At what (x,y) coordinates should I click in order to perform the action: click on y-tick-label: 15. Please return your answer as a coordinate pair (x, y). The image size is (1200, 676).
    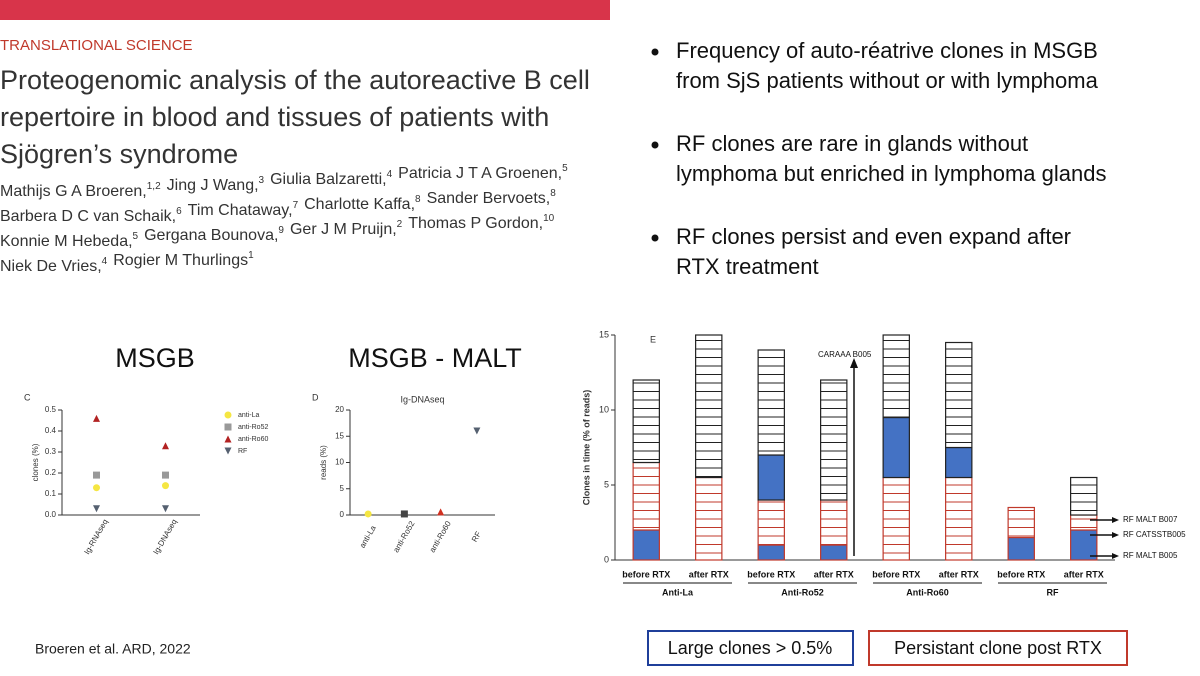
    Looking at the image, I should click on (604, 334).